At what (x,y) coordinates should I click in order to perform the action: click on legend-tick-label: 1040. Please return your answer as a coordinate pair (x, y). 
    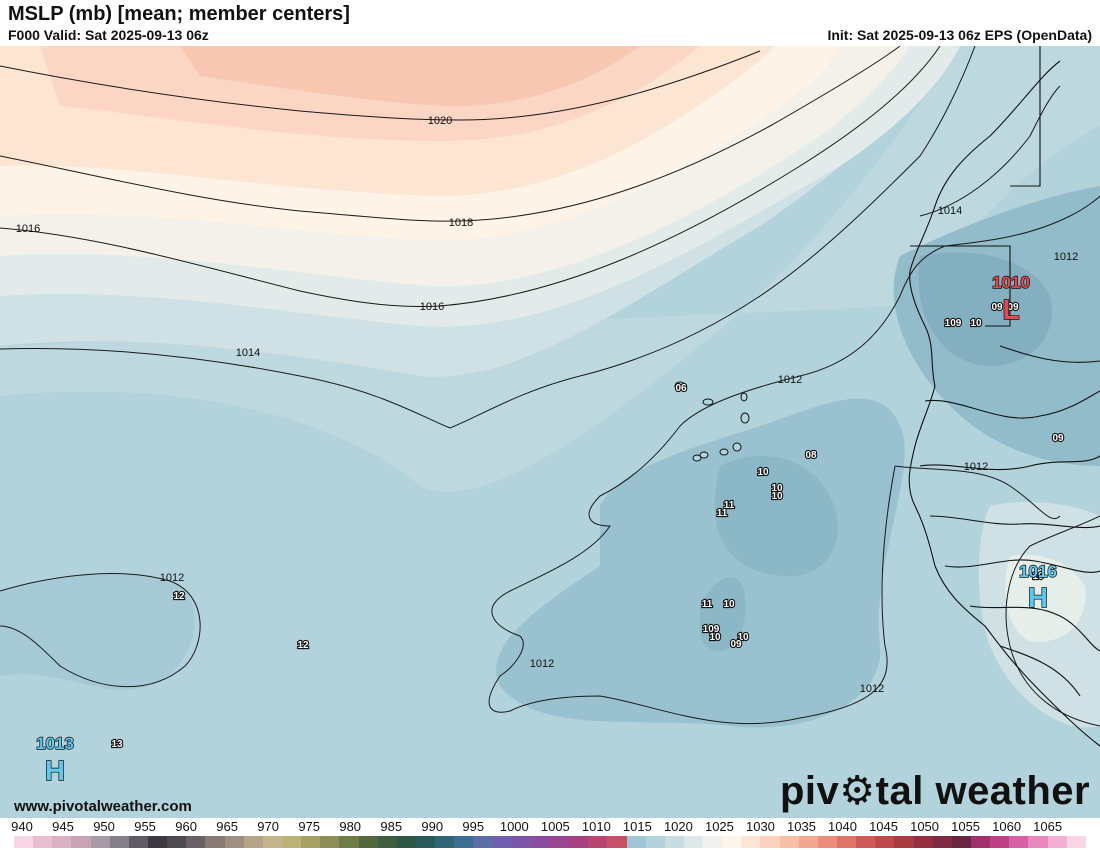
    Looking at the image, I should click on (842, 826).